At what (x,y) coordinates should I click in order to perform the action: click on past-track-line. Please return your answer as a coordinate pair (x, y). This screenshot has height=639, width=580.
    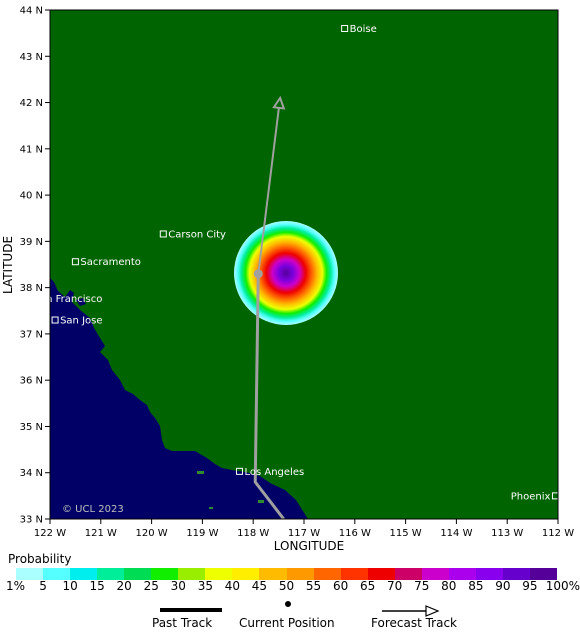
    Looking at the image, I should click on (269, 396).